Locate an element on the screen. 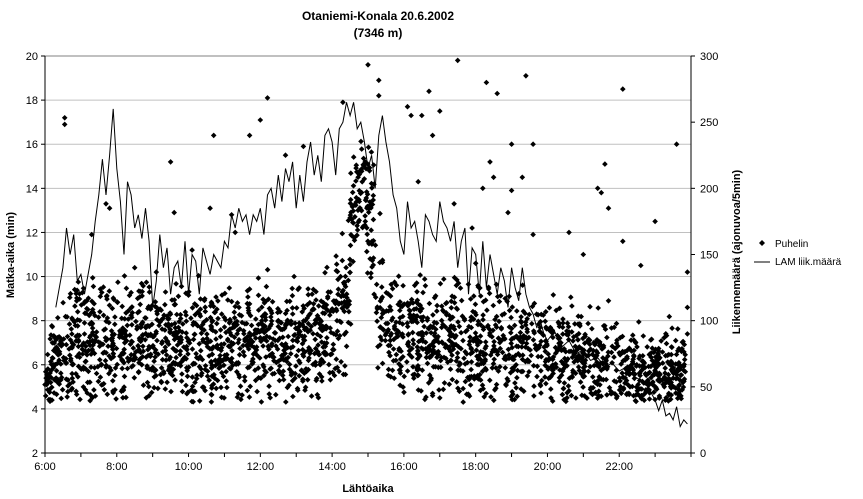  y2-axis-ticks: 0 50 100 150 200 250 300 is located at coordinates (704, 255).